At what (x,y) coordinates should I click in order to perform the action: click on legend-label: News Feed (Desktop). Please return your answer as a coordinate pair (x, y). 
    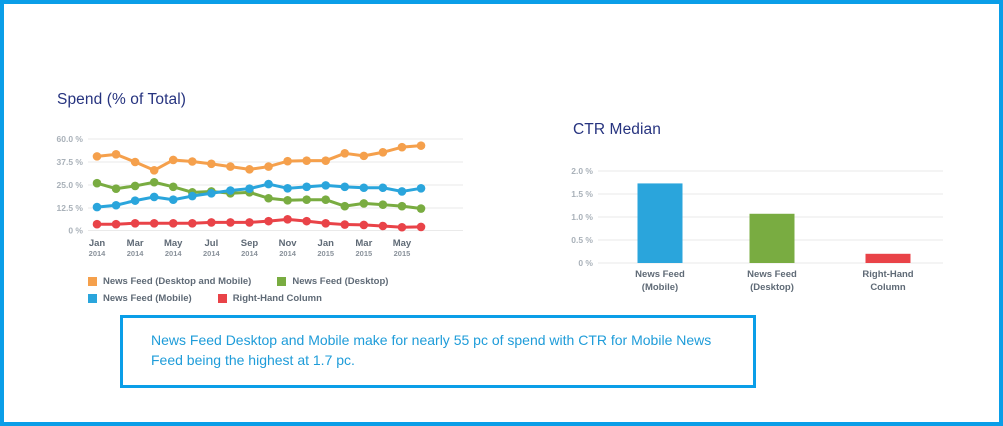
    Looking at the image, I should click on (340, 281).